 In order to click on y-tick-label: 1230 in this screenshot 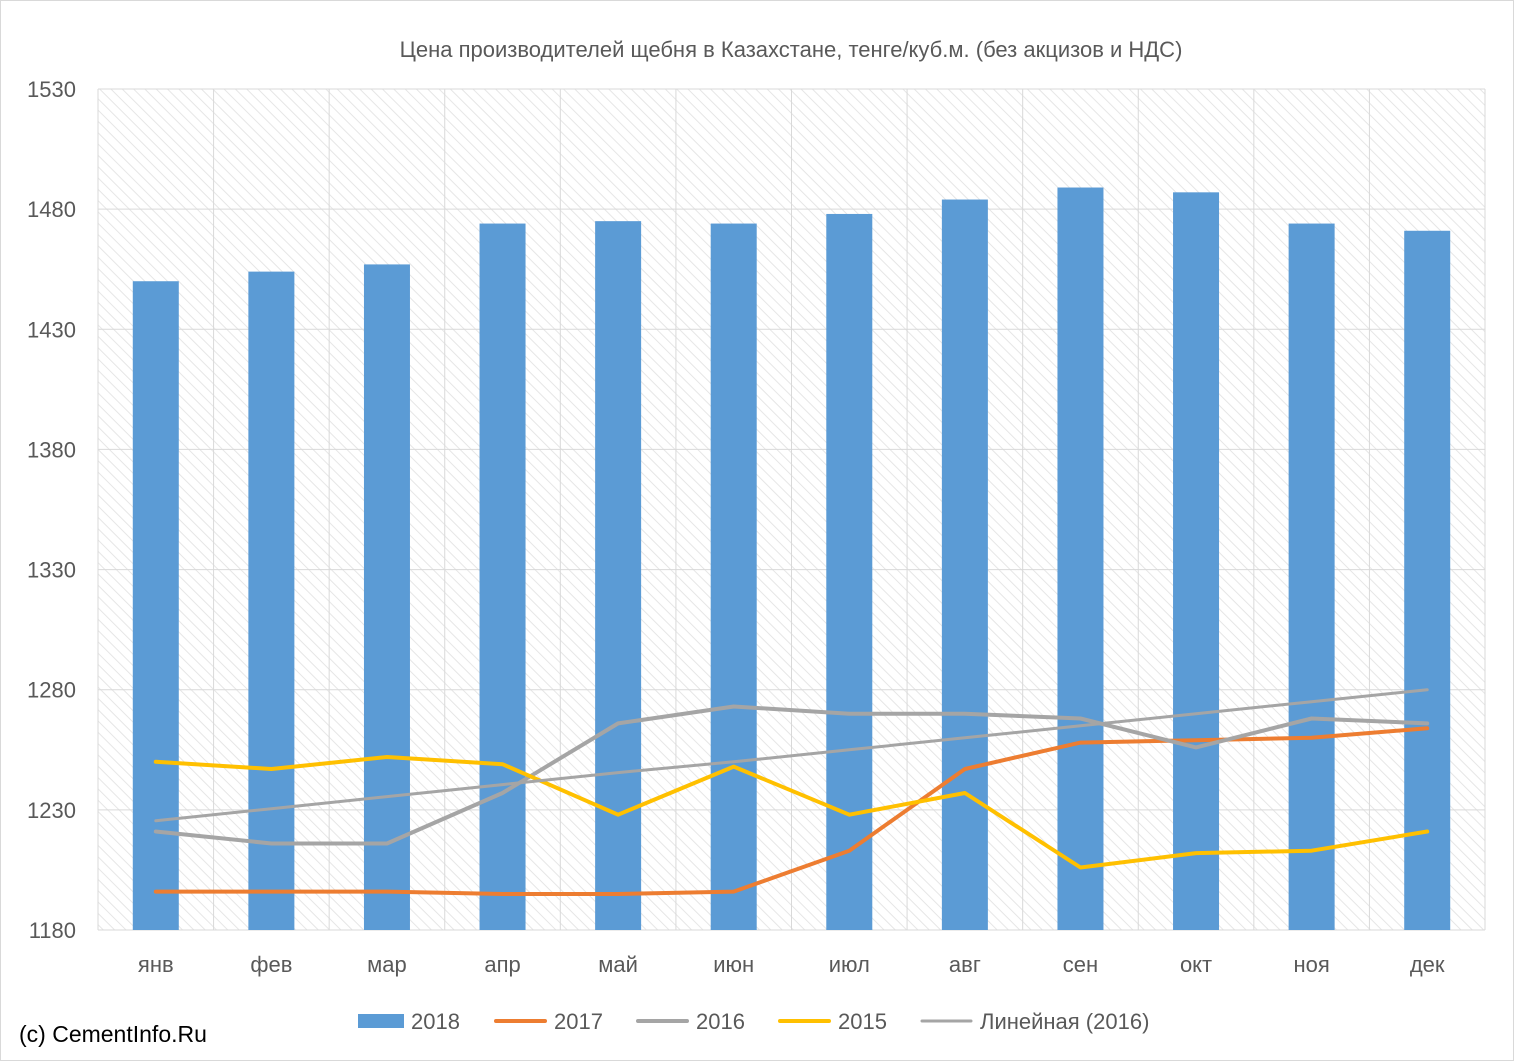, I will do `click(51, 810)`.